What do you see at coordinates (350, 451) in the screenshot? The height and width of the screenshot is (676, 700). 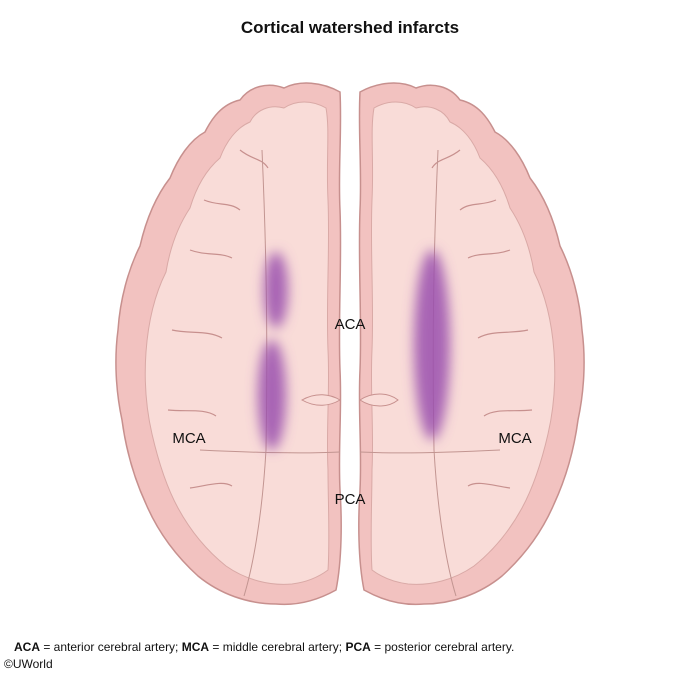 I see `aca-pca-boundary-line` at bounding box center [350, 451].